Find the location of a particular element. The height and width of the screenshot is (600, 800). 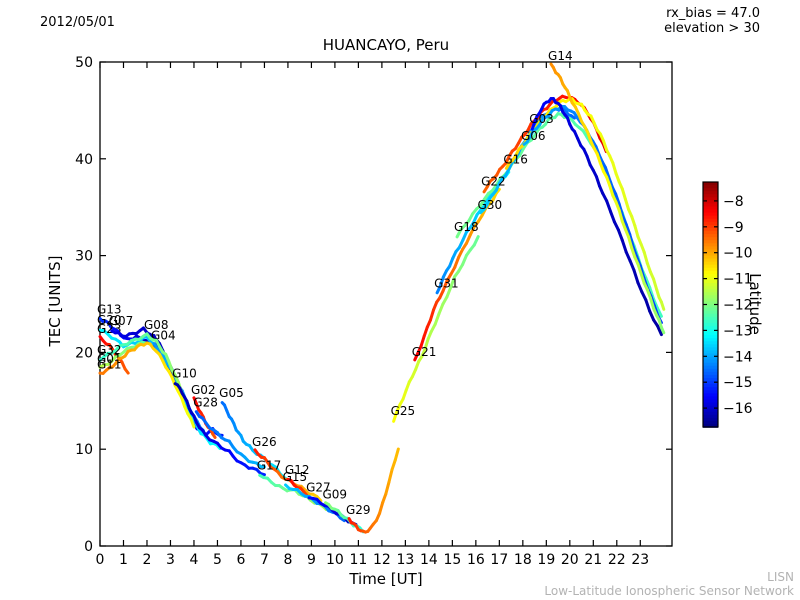

sat-label-G27: G27 is located at coordinates (318, 488).